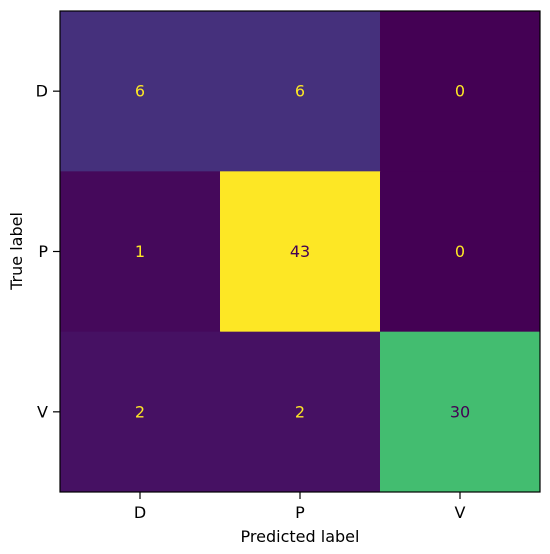  I want to click on x-tick-label: P, so click(300, 512).